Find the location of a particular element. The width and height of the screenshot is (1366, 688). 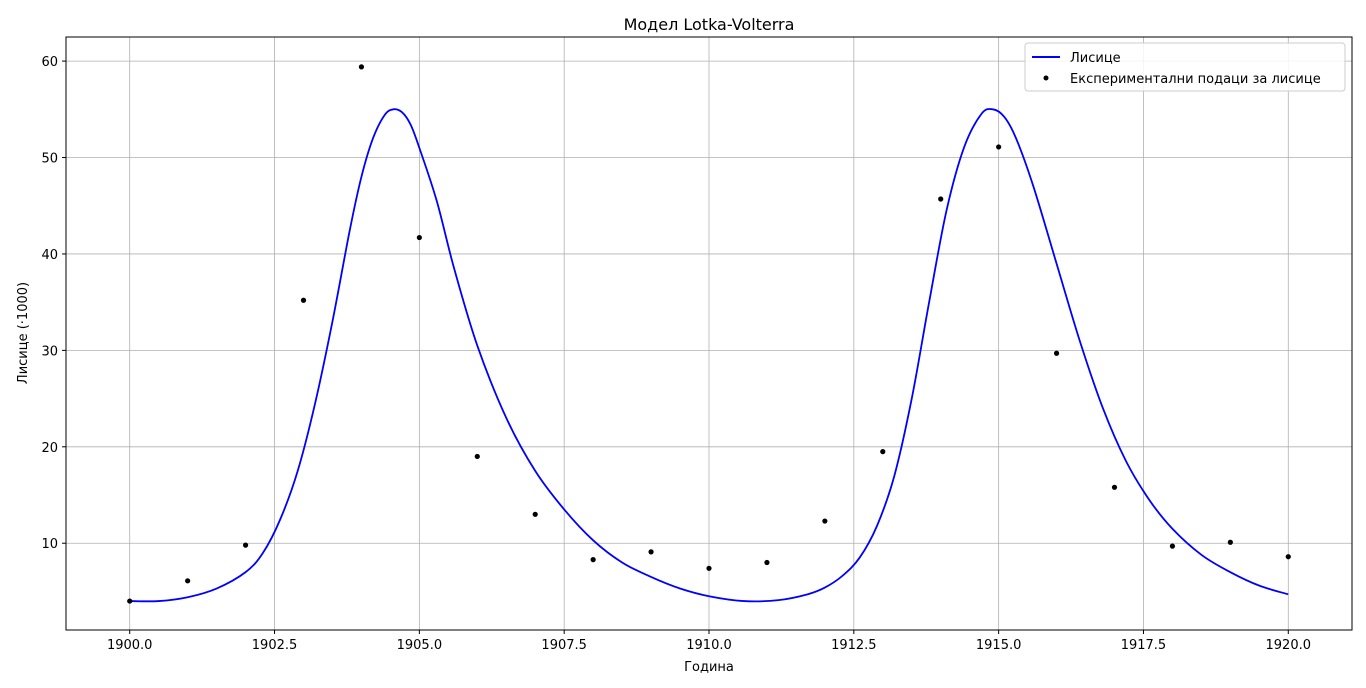

x-tick-label: 1910.0 is located at coordinates (709, 645).